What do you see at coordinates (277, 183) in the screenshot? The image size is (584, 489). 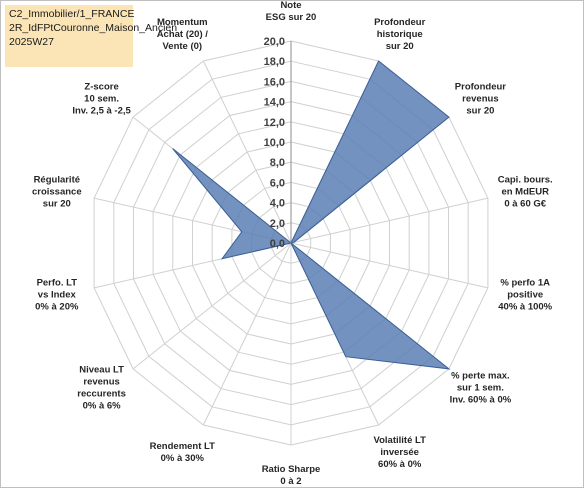 I see `tick-label: 6,0` at bounding box center [277, 183].